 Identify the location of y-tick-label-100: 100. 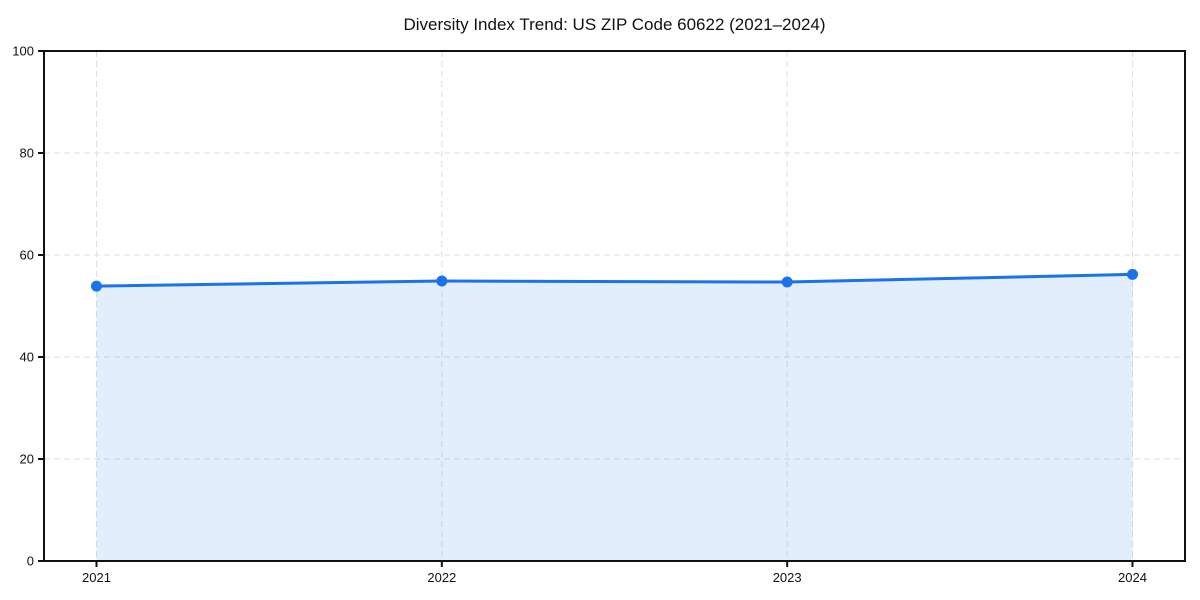
(23, 51).